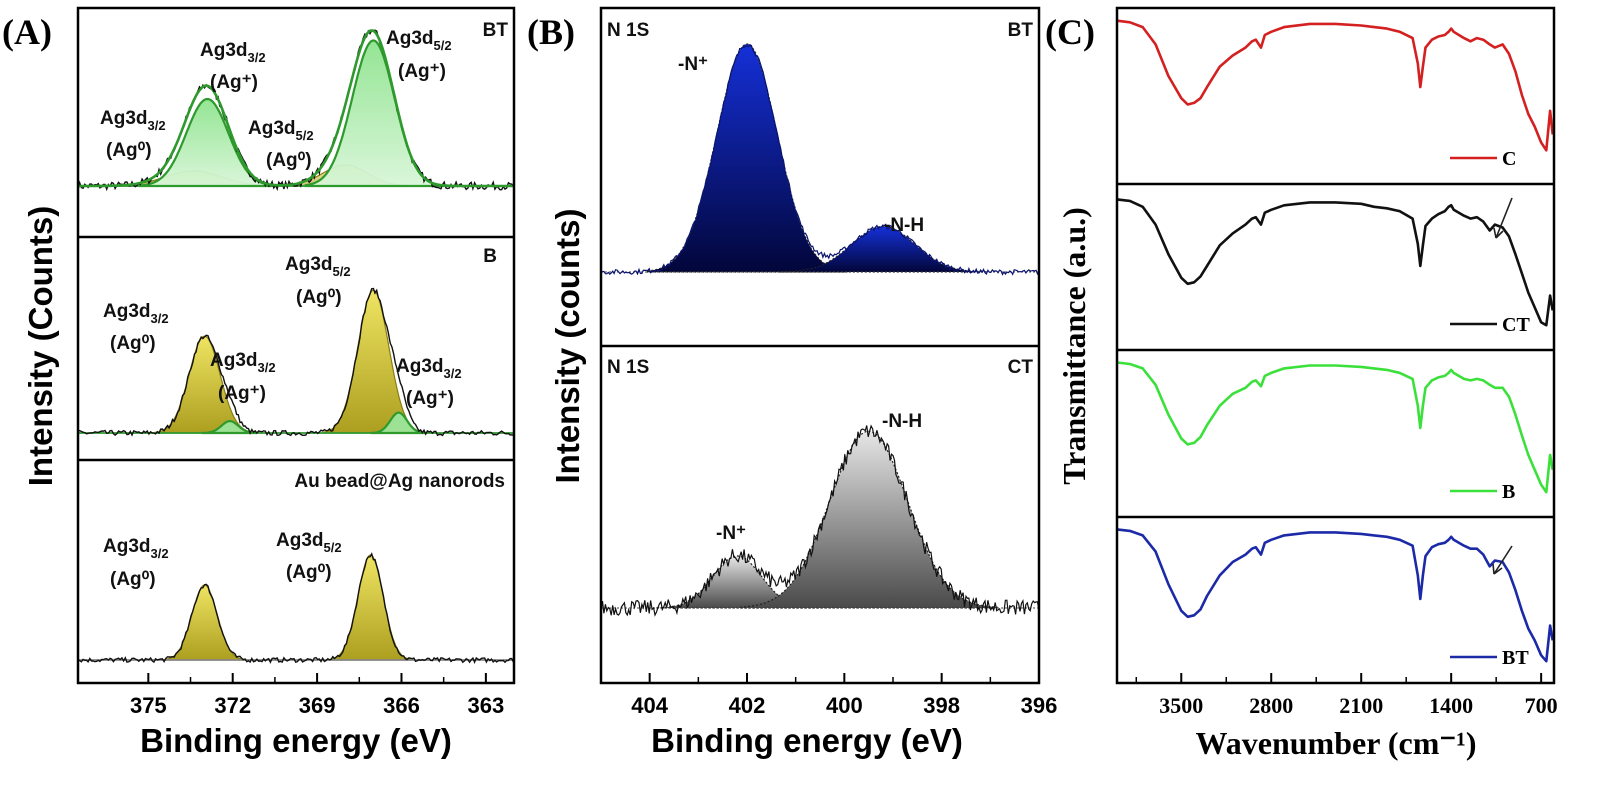 This screenshot has width=1600, height=789. I want to click on ann-b-ct-nplus: -N⁺, so click(731, 533).